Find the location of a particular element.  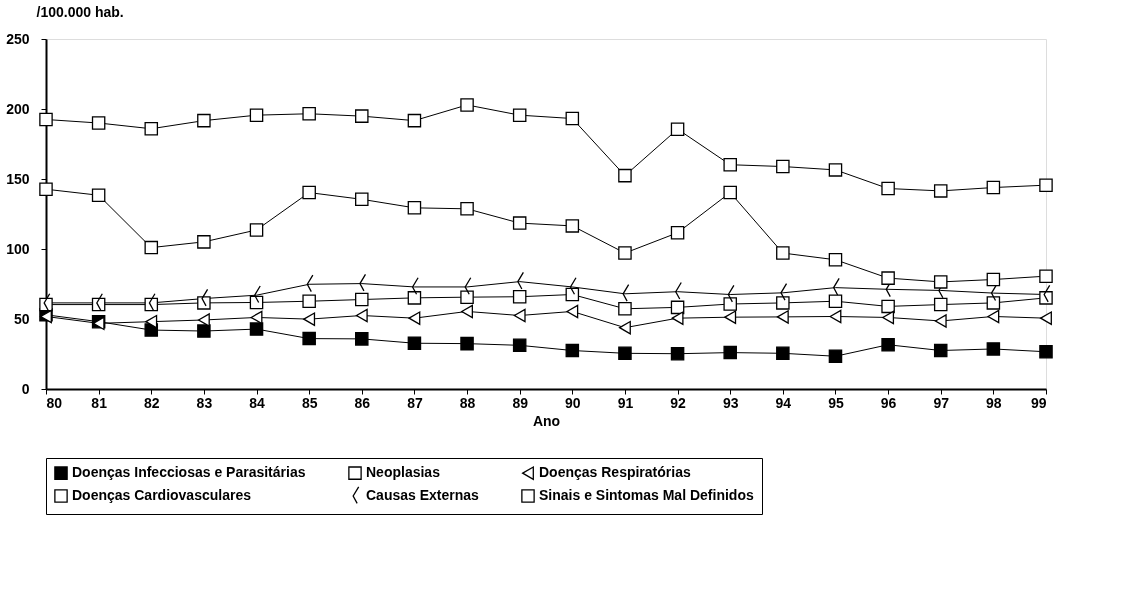

x-tick-label: 95 is located at coordinates (836, 402).